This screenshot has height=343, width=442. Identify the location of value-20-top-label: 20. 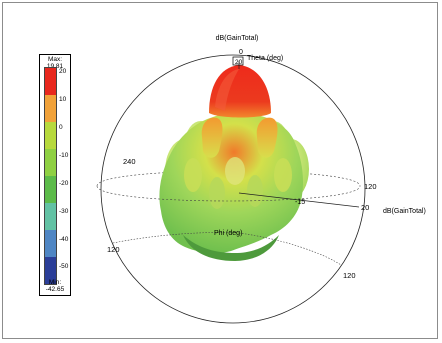
(239, 62).